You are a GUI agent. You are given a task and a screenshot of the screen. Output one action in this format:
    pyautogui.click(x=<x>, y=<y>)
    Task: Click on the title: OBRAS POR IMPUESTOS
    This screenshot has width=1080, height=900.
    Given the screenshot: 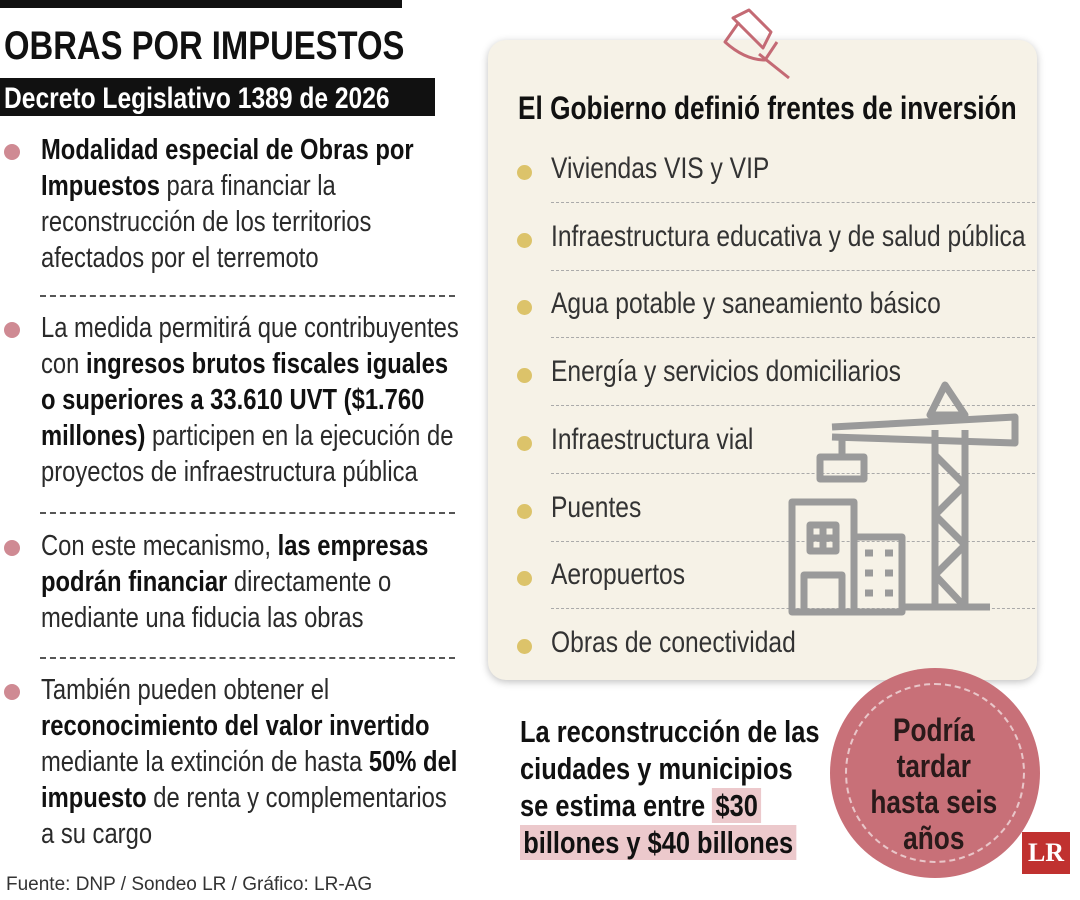 What is the action you would take?
    pyautogui.click(x=204, y=46)
    